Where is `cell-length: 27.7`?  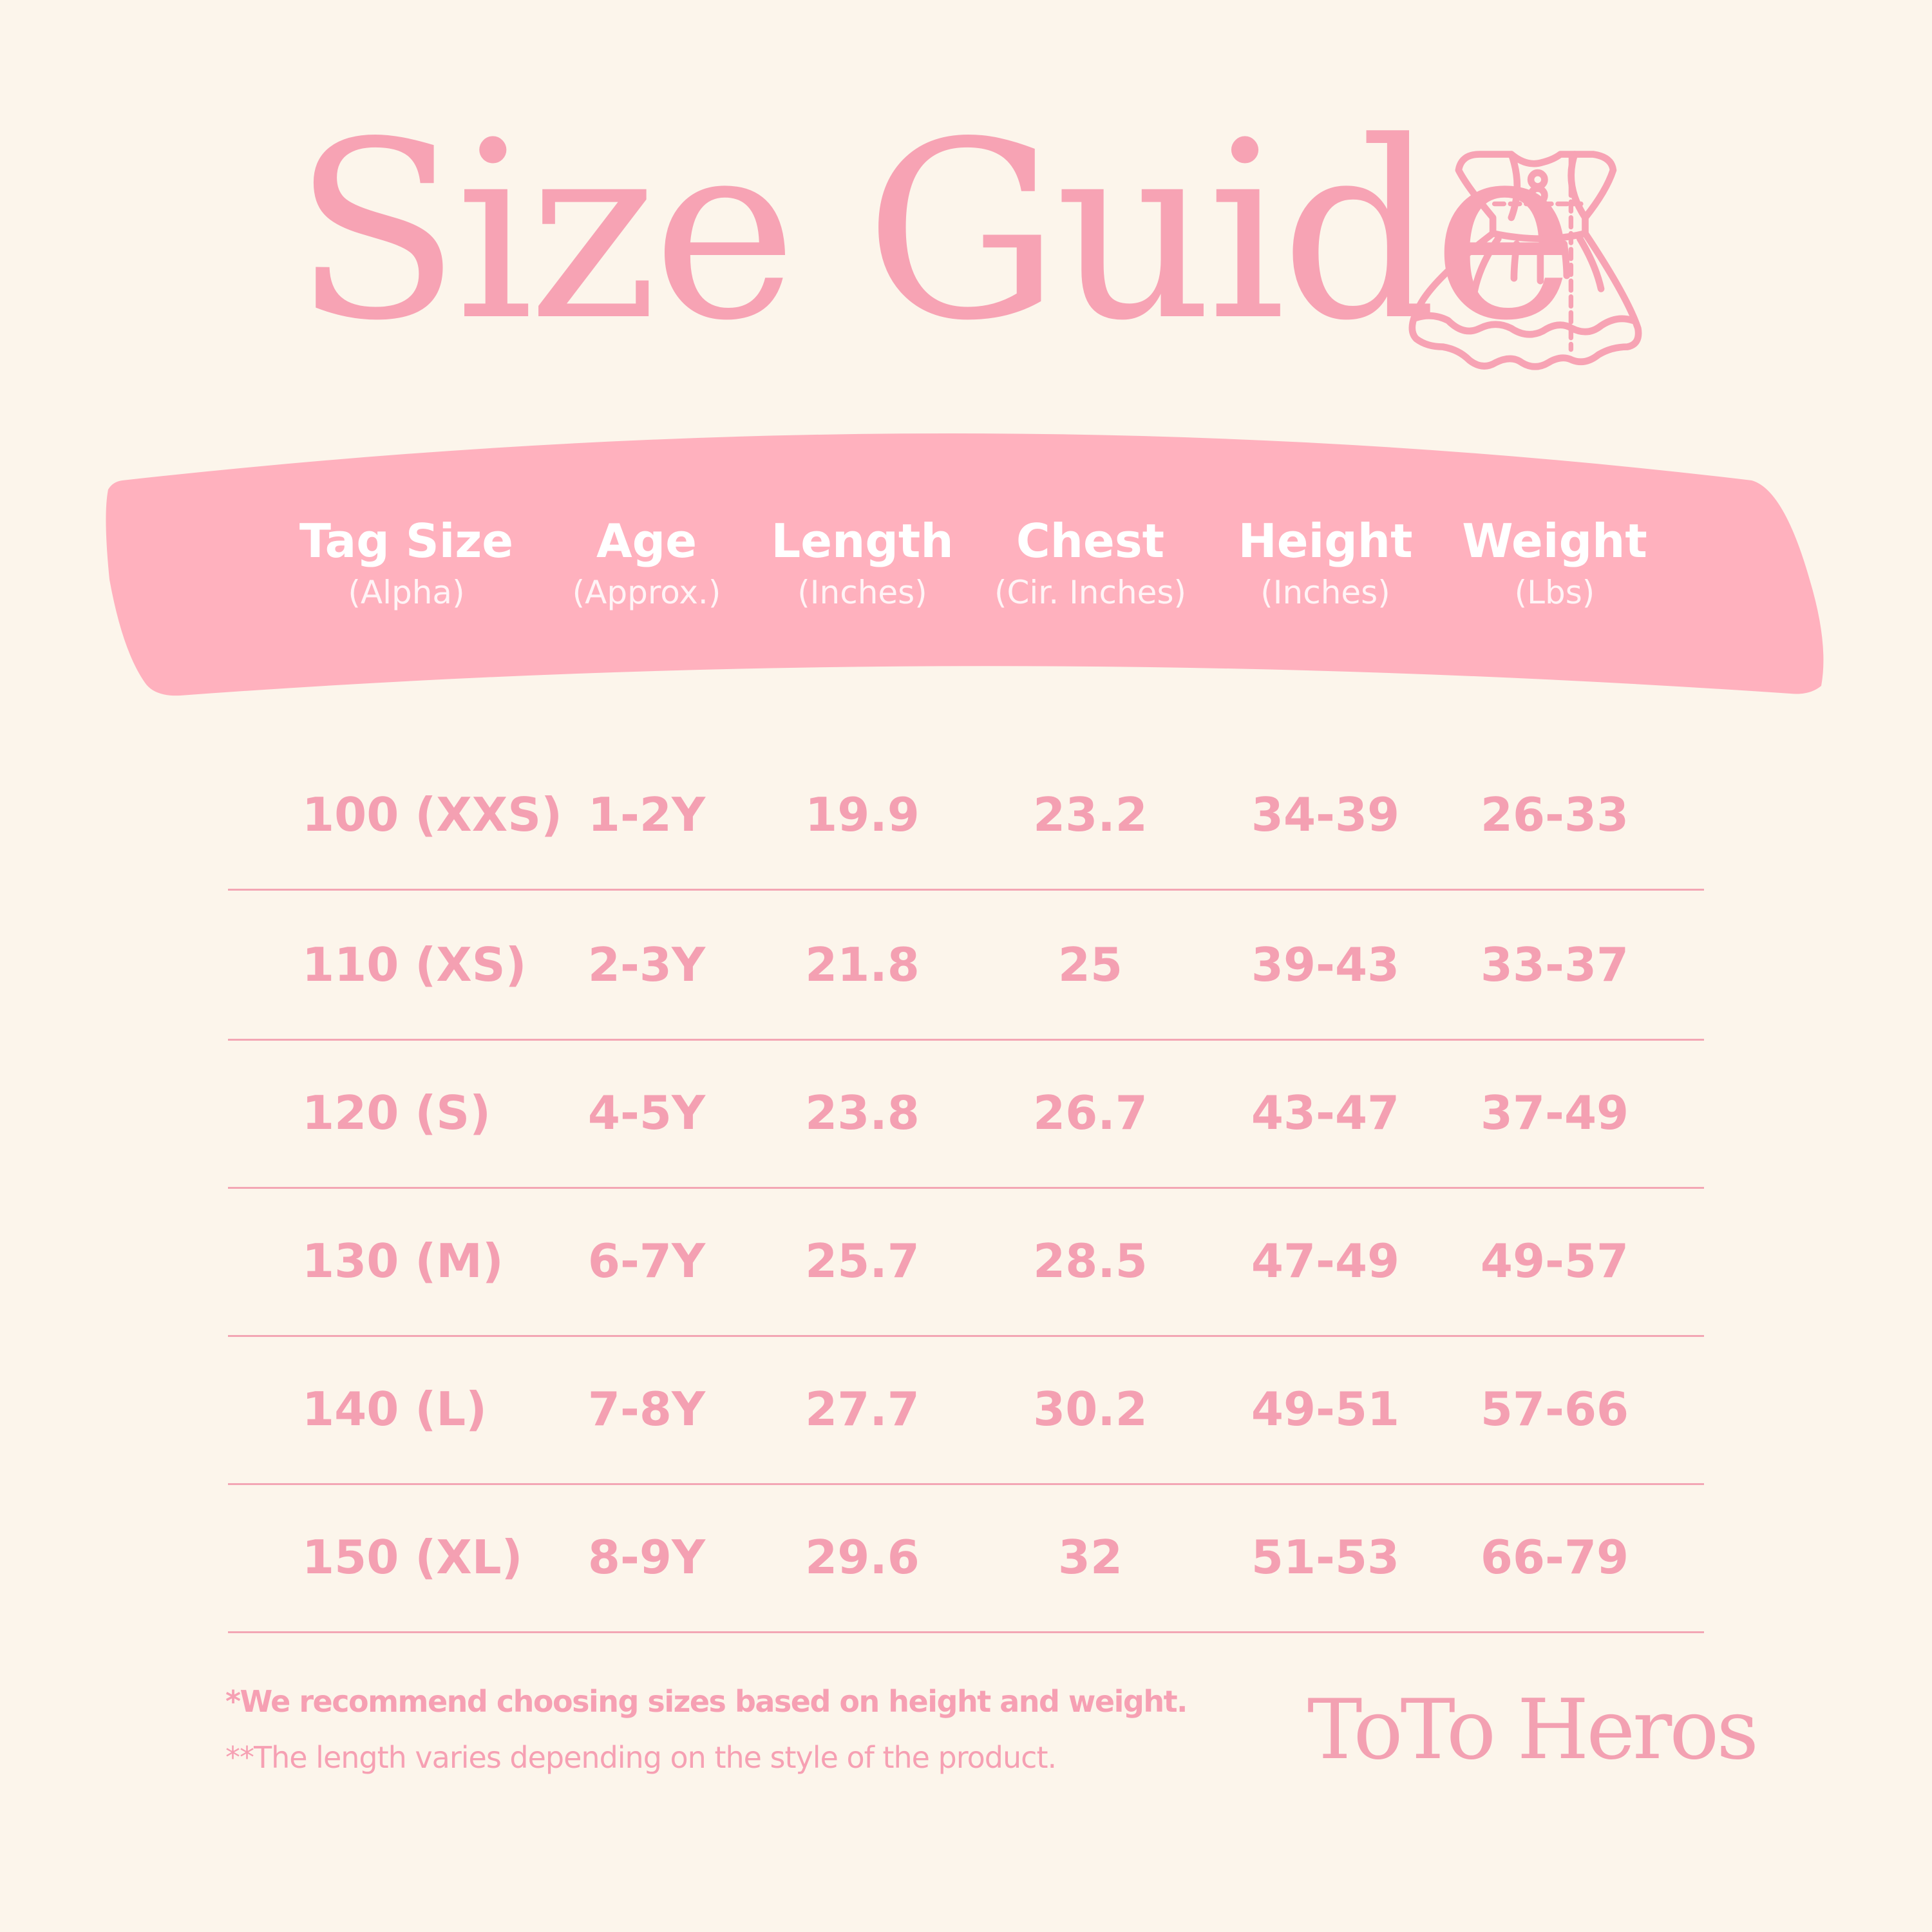
cell-length: 27.7 is located at coordinates (862, 1409).